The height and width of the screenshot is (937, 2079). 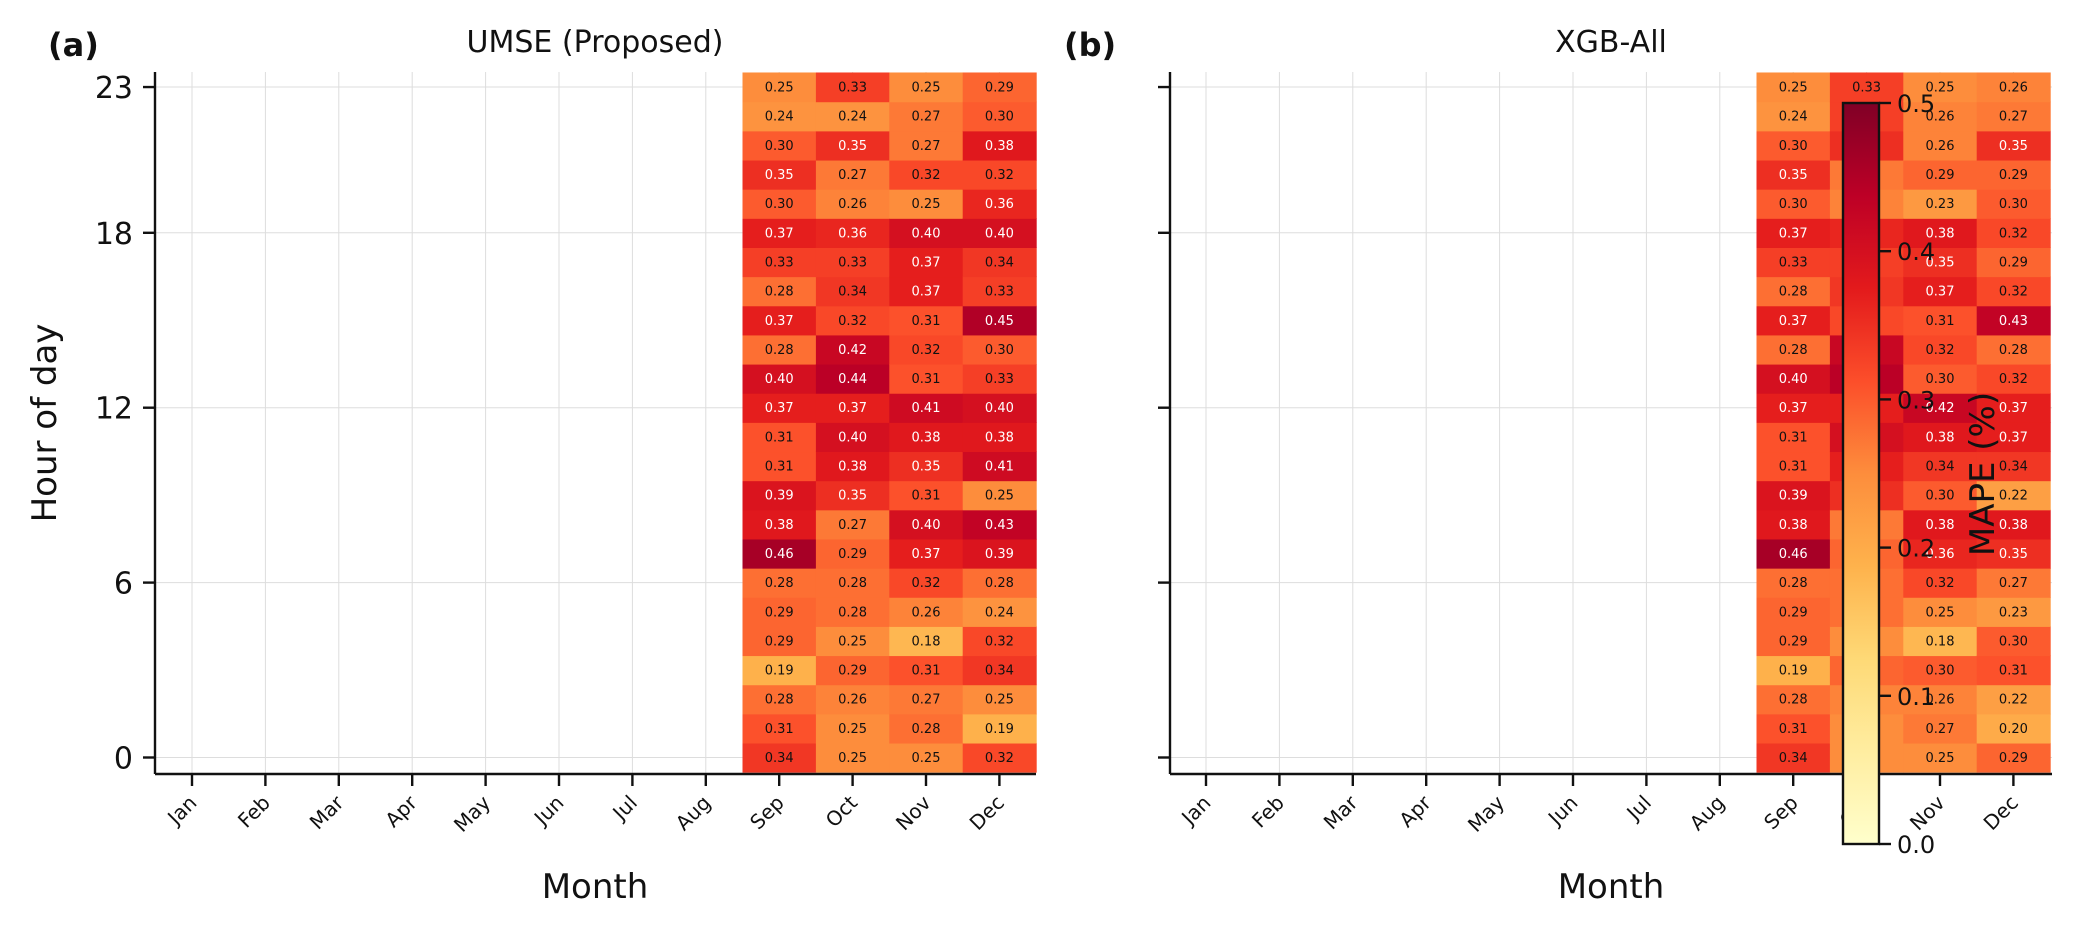 What do you see at coordinates (1940, 525) in the screenshot?
I see `cell-label-nov-h8: 0.38` at bounding box center [1940, 525].